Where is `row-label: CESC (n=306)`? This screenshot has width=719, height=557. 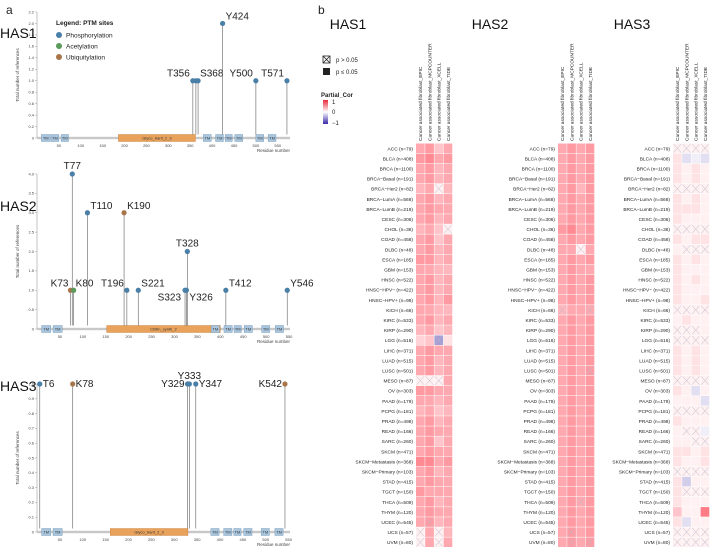 row-label: CESC (n=306) is located at coordinates (655, 220).